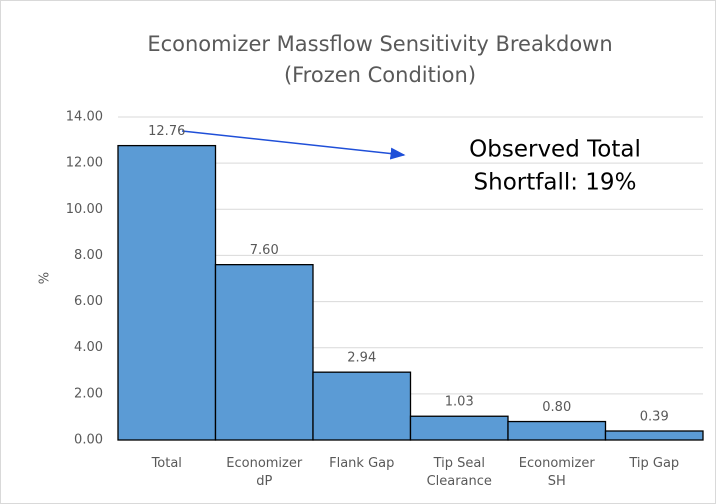  What do you see at coordinates (459, 402) in the screenshot?
I see `data-label: 1.03` at bounding box center [459, 402].